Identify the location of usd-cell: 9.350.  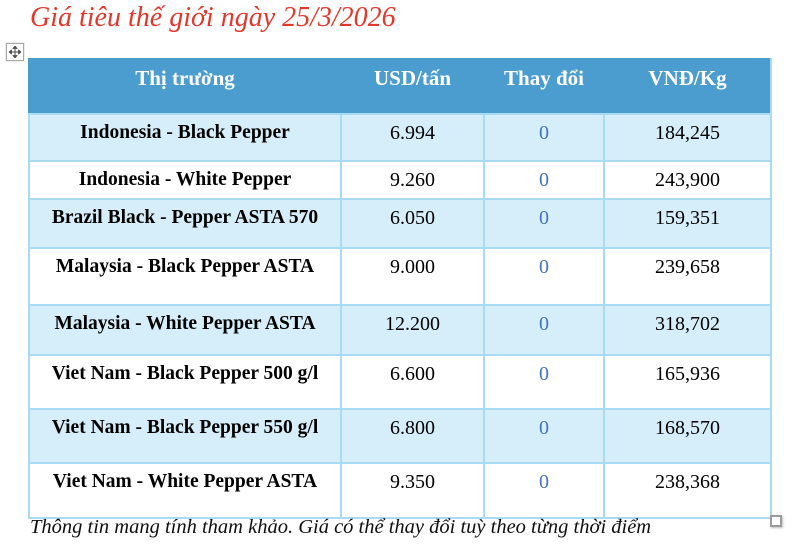
(412, 490).